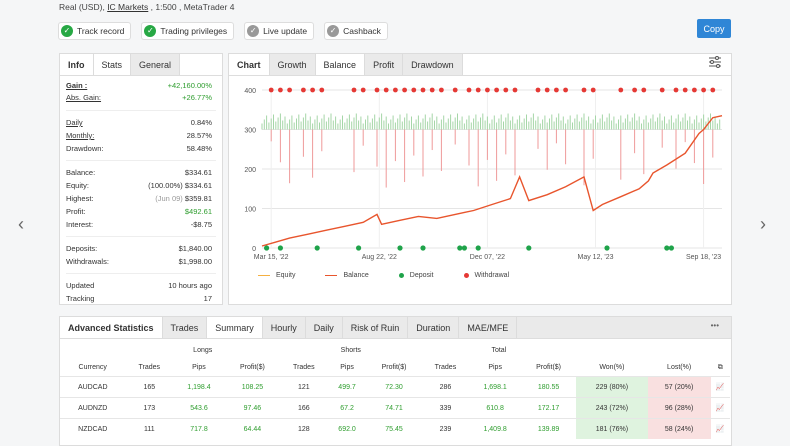  Describe the element at coordinates (356, 31) in the screenshot. I see `badge-cashback: ✓ Cashback` at that location.